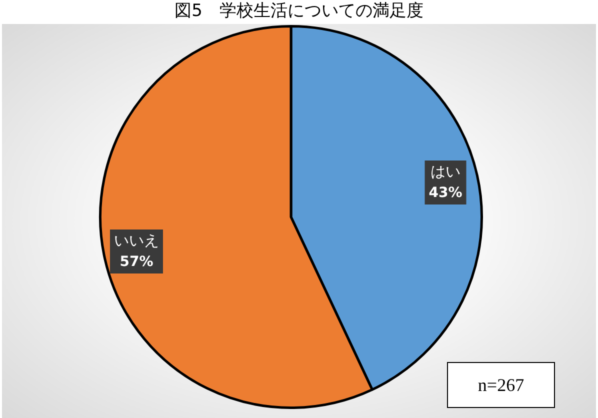 Image resolution: width=598 pixels, height=418 pixels. What do you see at coordinates (299, 11) in the screenshot?
I see `chart-title: 図5 学校生活についての満足度` at bounding box center [299, 11].